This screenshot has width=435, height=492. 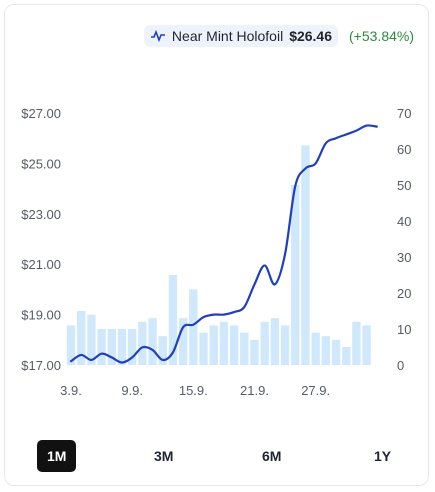 What do you see at coordinates (404, 329) in the screenshot?
I see `volume-axis-tick: 10` at bounding box center [404, 329].